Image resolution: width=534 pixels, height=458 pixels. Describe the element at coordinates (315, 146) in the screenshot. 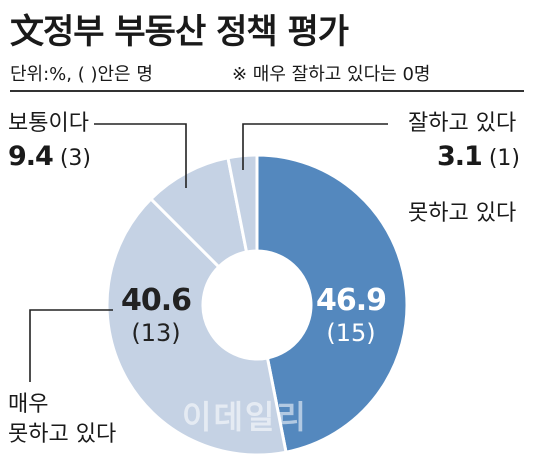

I see `leader-line-good` at that location.